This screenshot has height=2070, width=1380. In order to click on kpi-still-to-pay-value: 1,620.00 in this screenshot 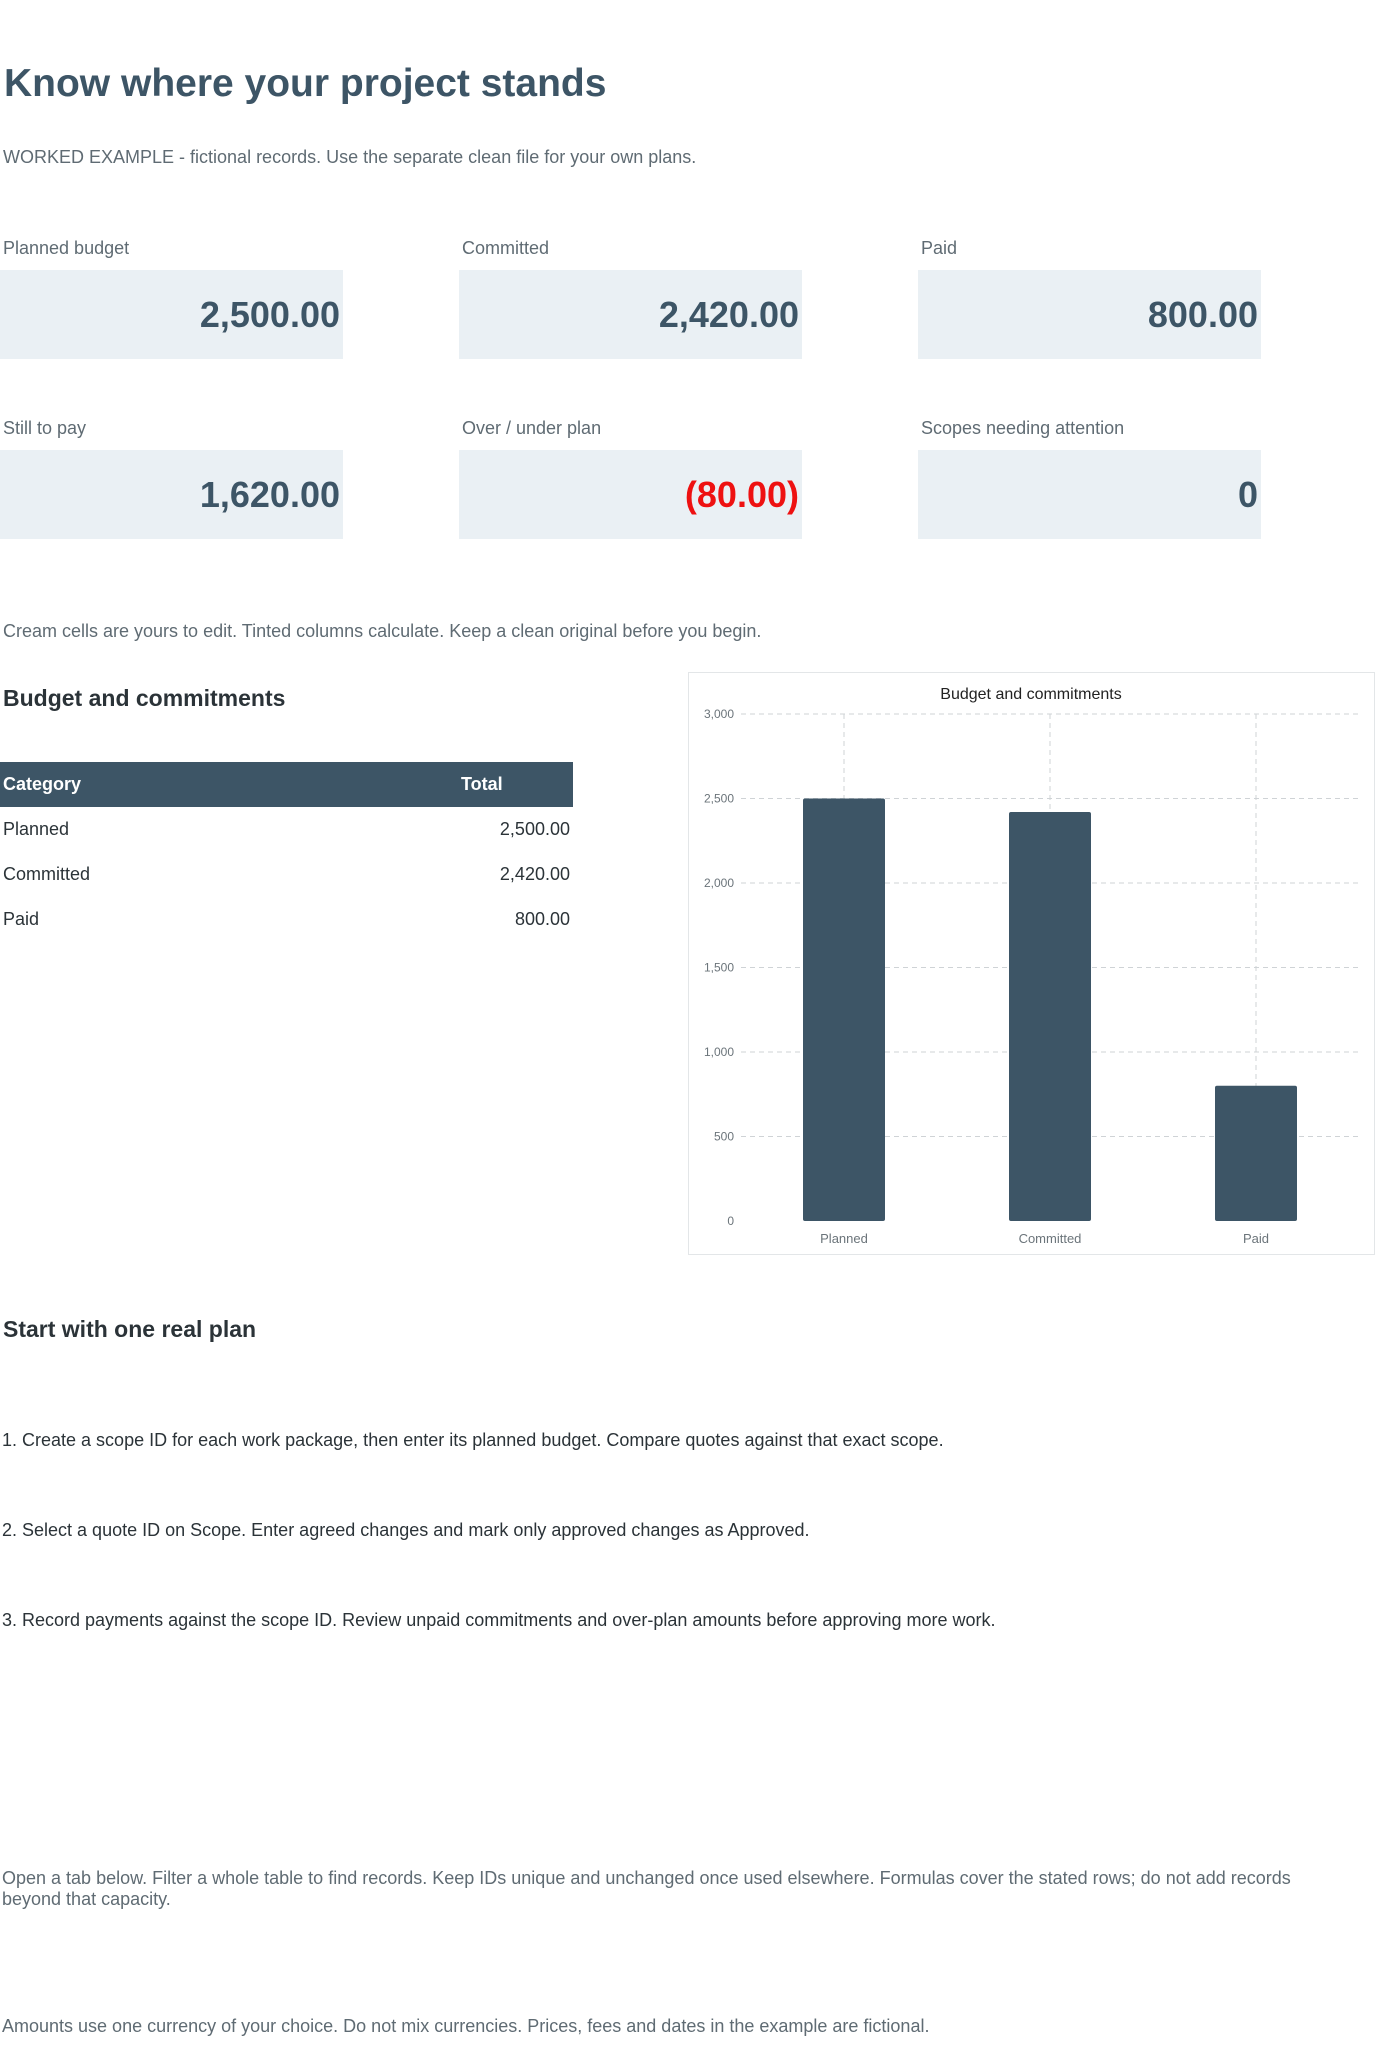, I will do `click(171, 494)`.